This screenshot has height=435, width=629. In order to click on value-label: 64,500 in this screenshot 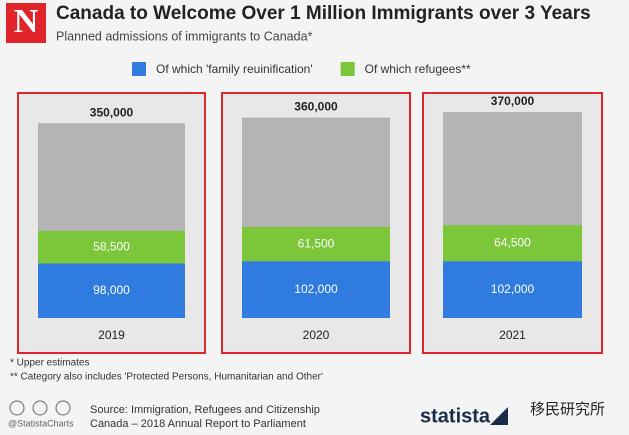, I will do `click(512, 242)`.